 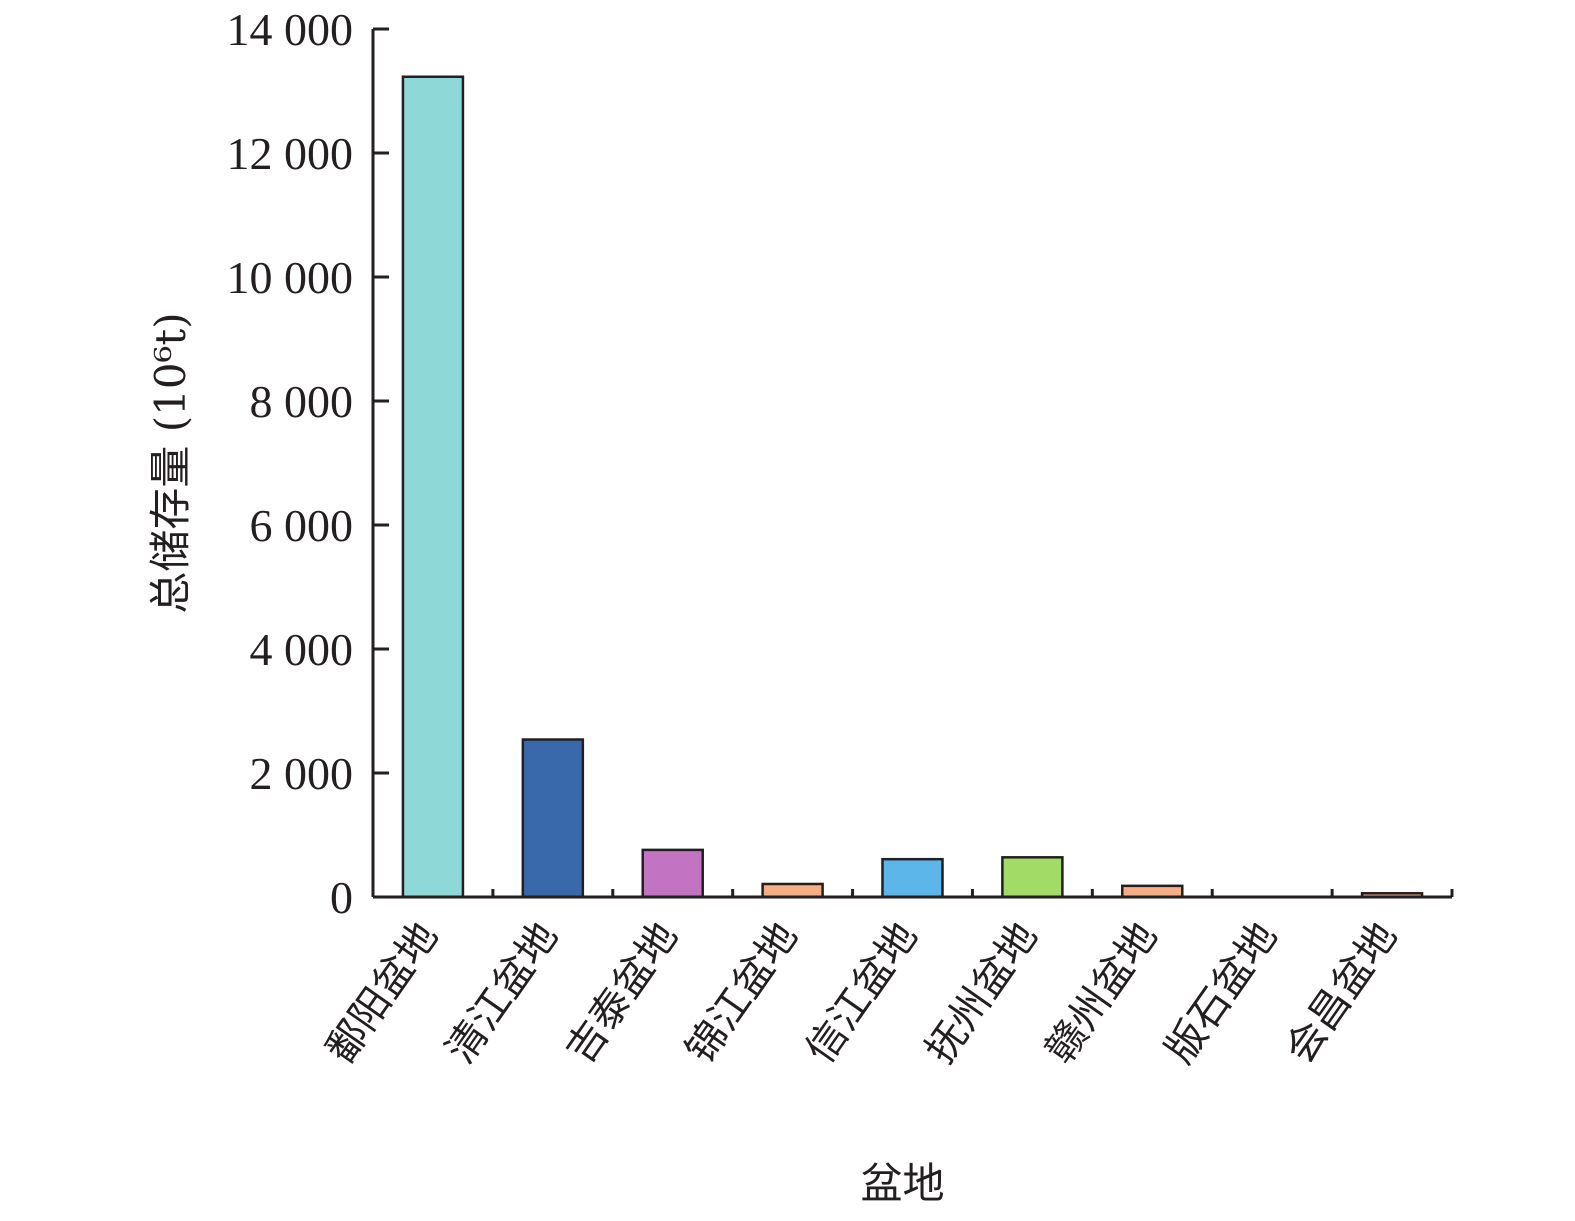 I want to click on y-tick-label: 4 000, so click(x=302, y=649).